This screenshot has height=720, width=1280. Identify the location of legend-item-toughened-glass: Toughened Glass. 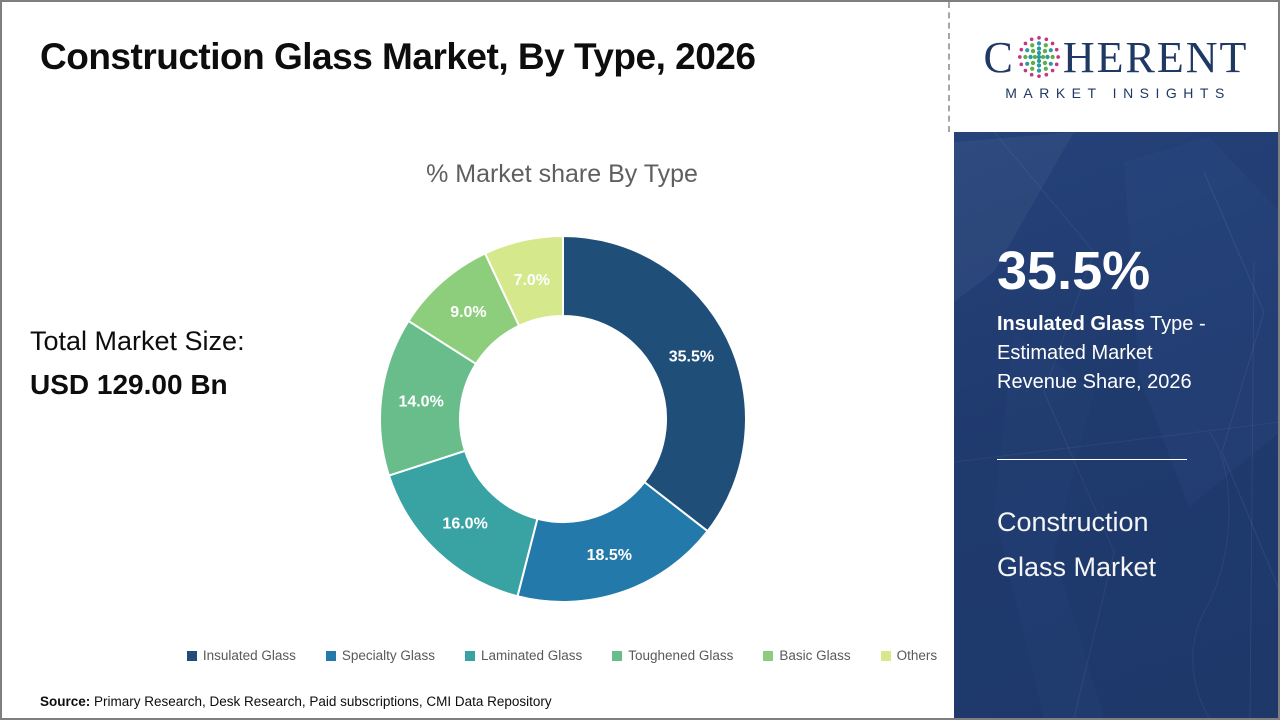
(672, 655).